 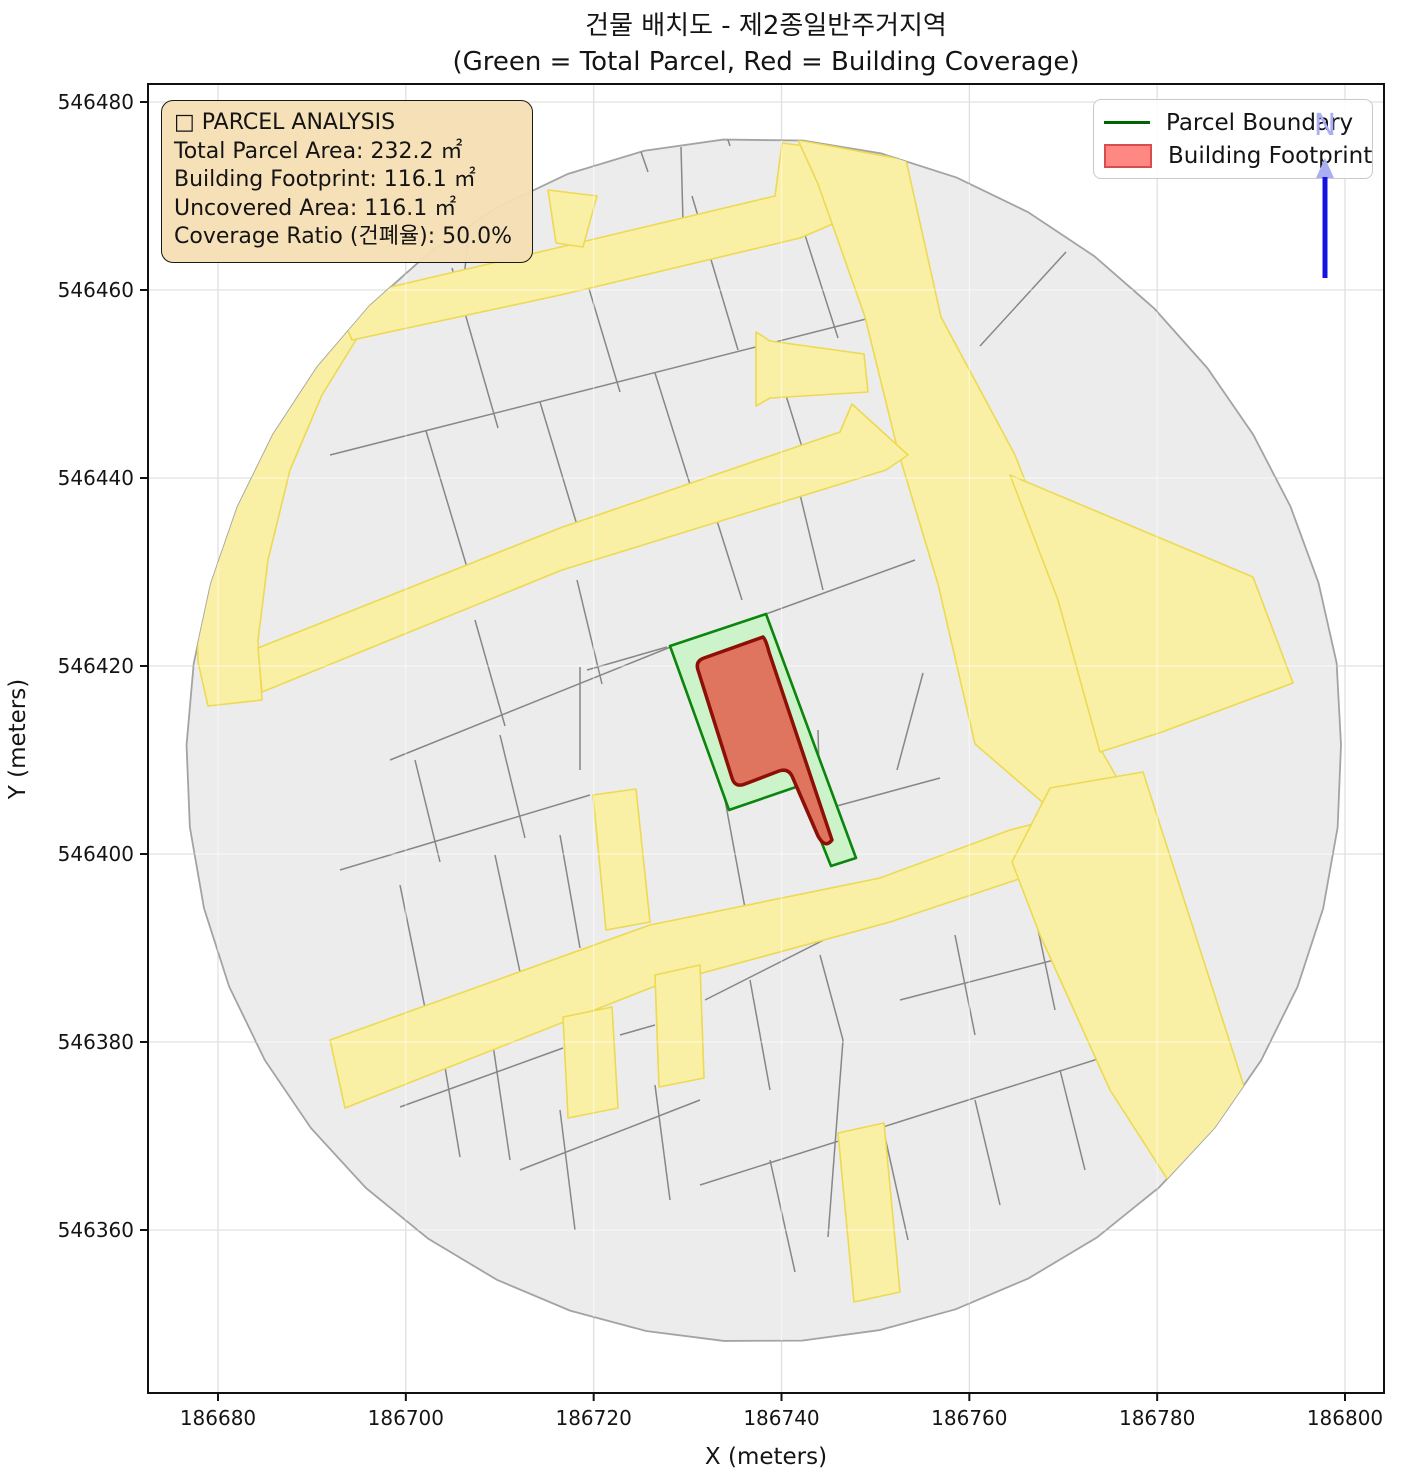 I want to click on x-axis-label: X (meters), so click(x=766, y=1457).